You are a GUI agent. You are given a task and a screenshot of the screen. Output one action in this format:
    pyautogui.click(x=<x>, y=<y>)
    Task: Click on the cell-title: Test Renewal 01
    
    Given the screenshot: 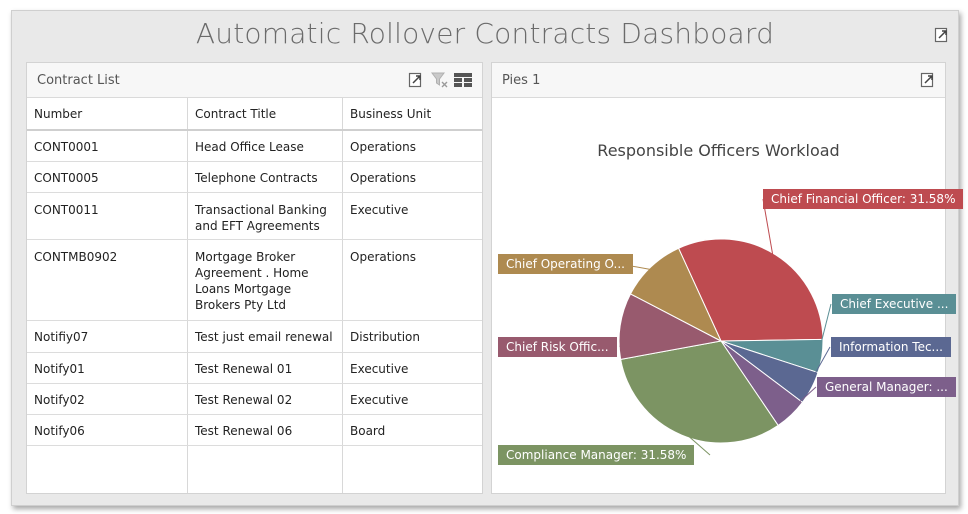 What is the action you would take?
    pyautogui.click(x=244, y=369)
    